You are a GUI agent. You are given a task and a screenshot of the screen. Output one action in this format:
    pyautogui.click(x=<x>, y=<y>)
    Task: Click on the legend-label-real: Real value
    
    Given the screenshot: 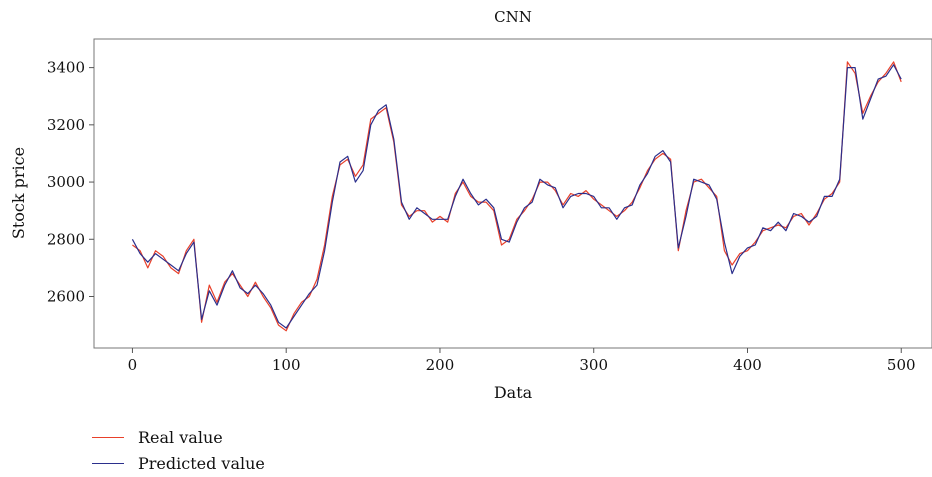 What is the action you would take?
    pyautogui.click(x=180, y=437)
    